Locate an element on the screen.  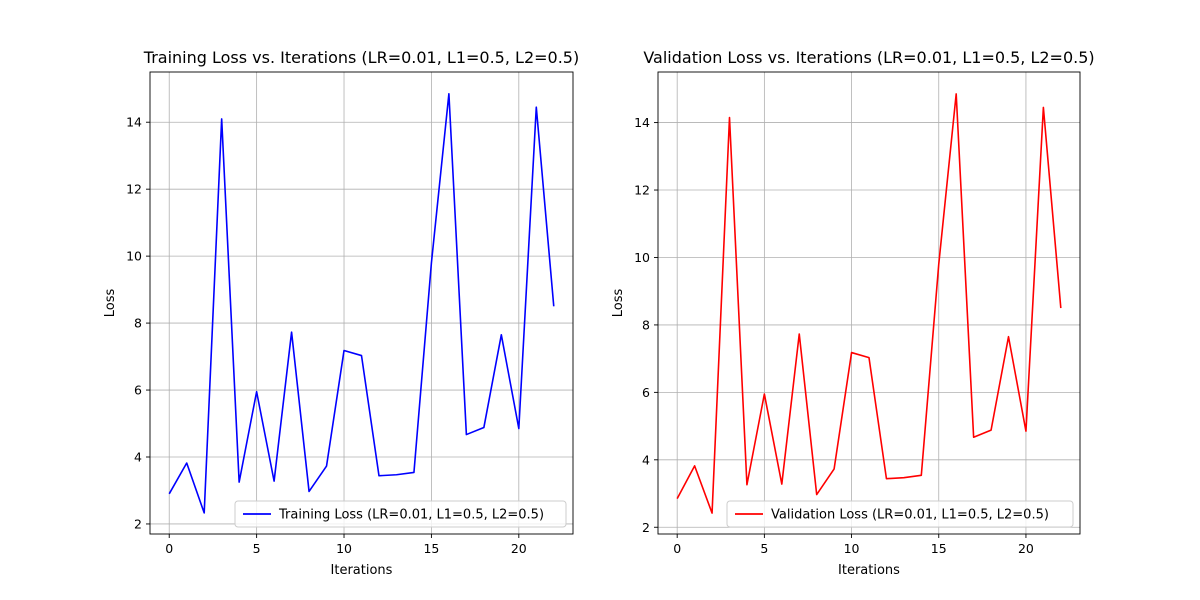
legend-label: Training Loss (LR=0.01, L1=0.5, L2=0.5) is located at coordinates (411, 515).